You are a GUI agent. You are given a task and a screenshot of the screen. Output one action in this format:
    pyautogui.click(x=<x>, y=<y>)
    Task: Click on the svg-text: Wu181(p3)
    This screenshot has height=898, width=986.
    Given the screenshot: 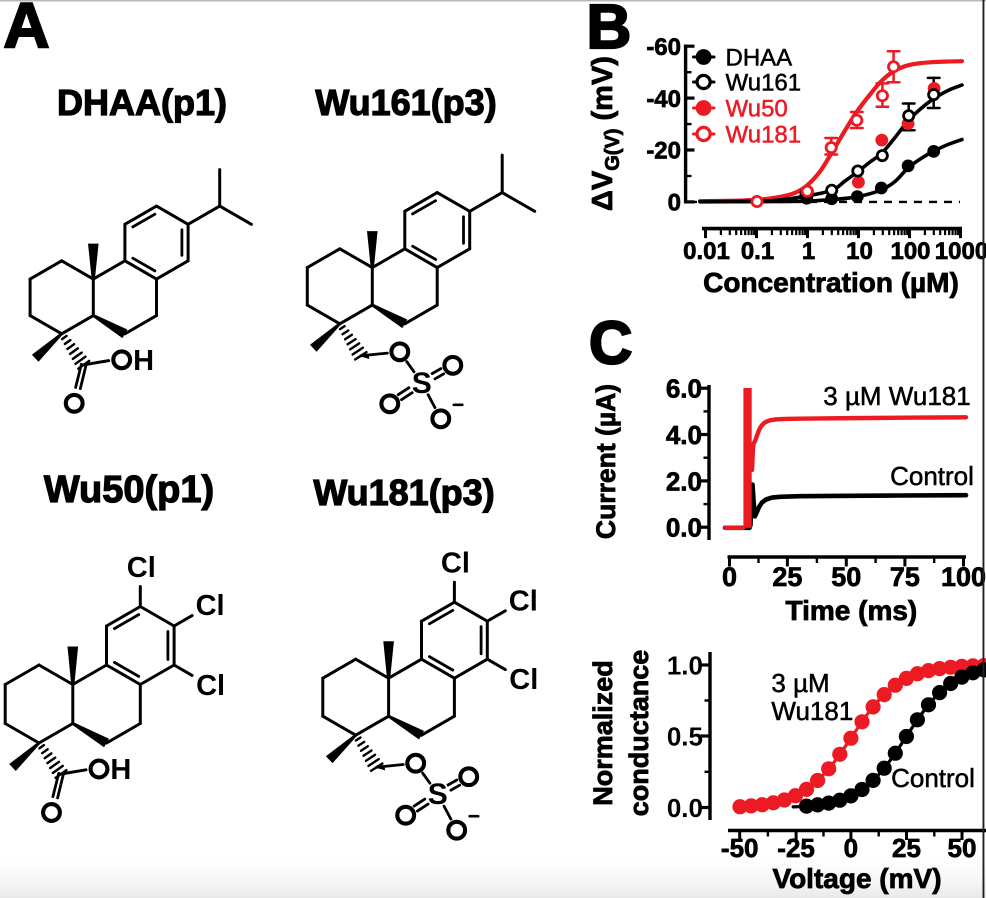 What is the action you would take?
    pyautogui.click(x=403, y=492)
    